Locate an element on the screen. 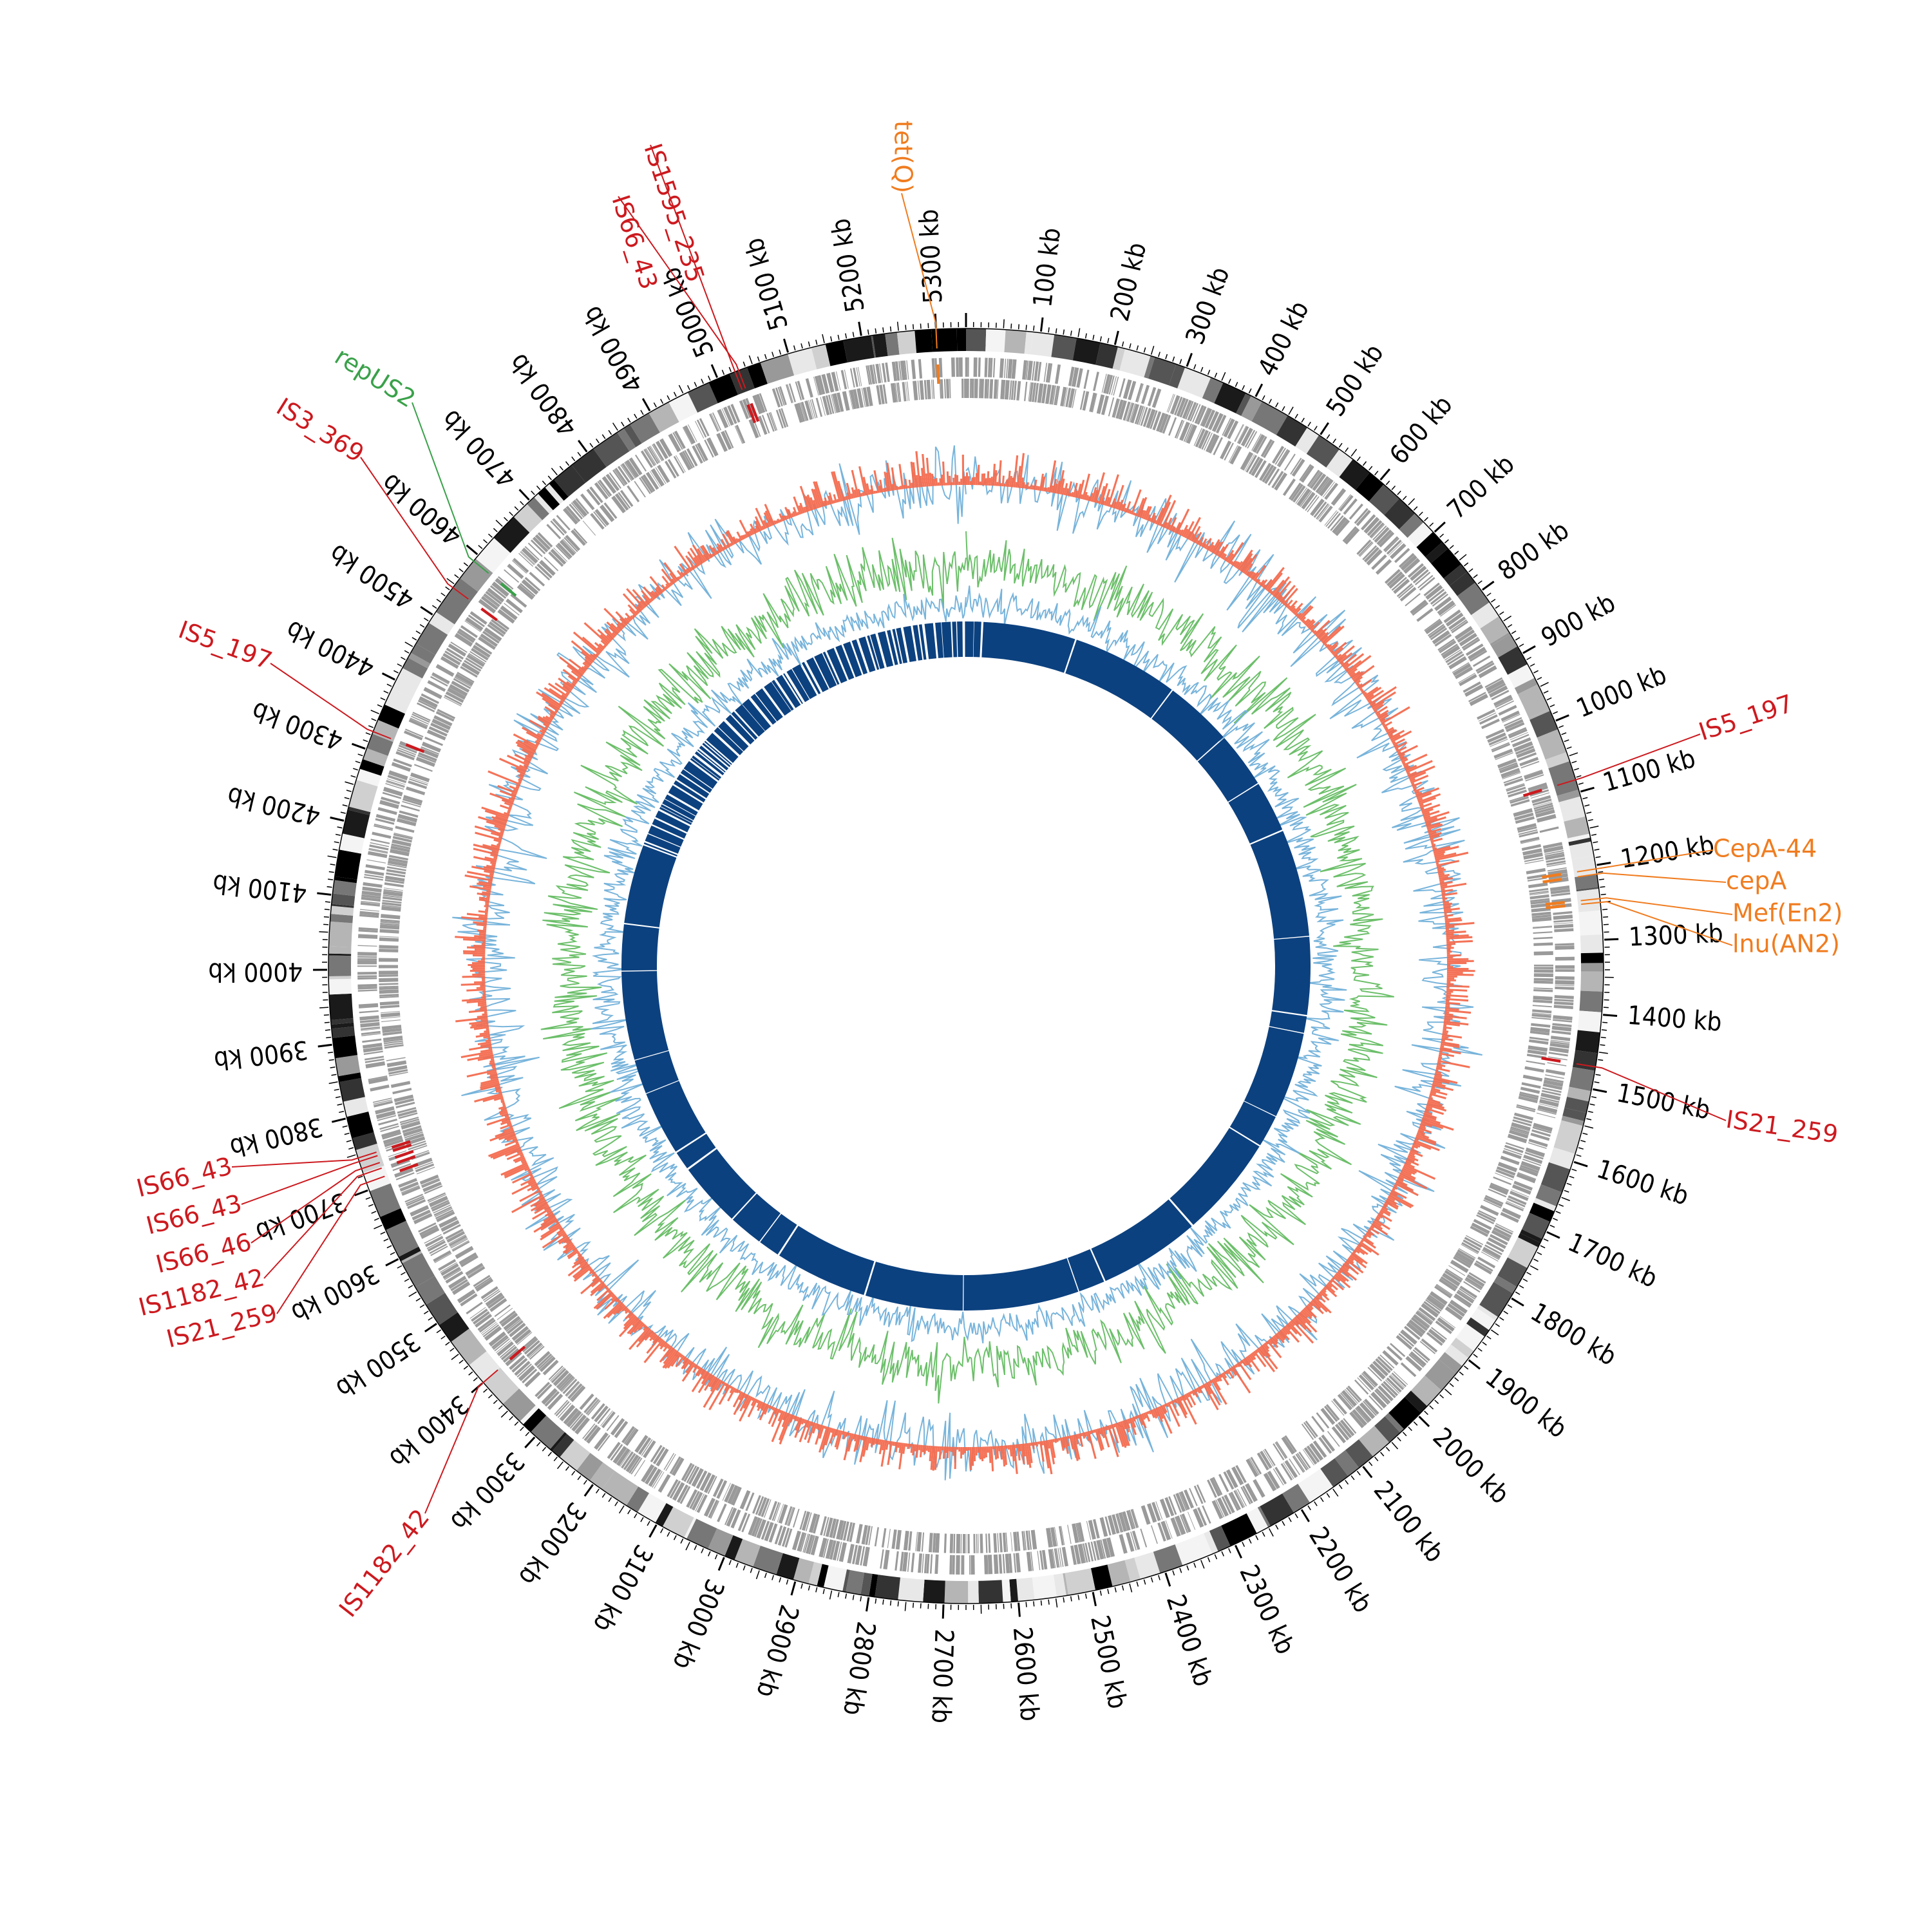  feature-mark is located at coordinates (1552, 880).